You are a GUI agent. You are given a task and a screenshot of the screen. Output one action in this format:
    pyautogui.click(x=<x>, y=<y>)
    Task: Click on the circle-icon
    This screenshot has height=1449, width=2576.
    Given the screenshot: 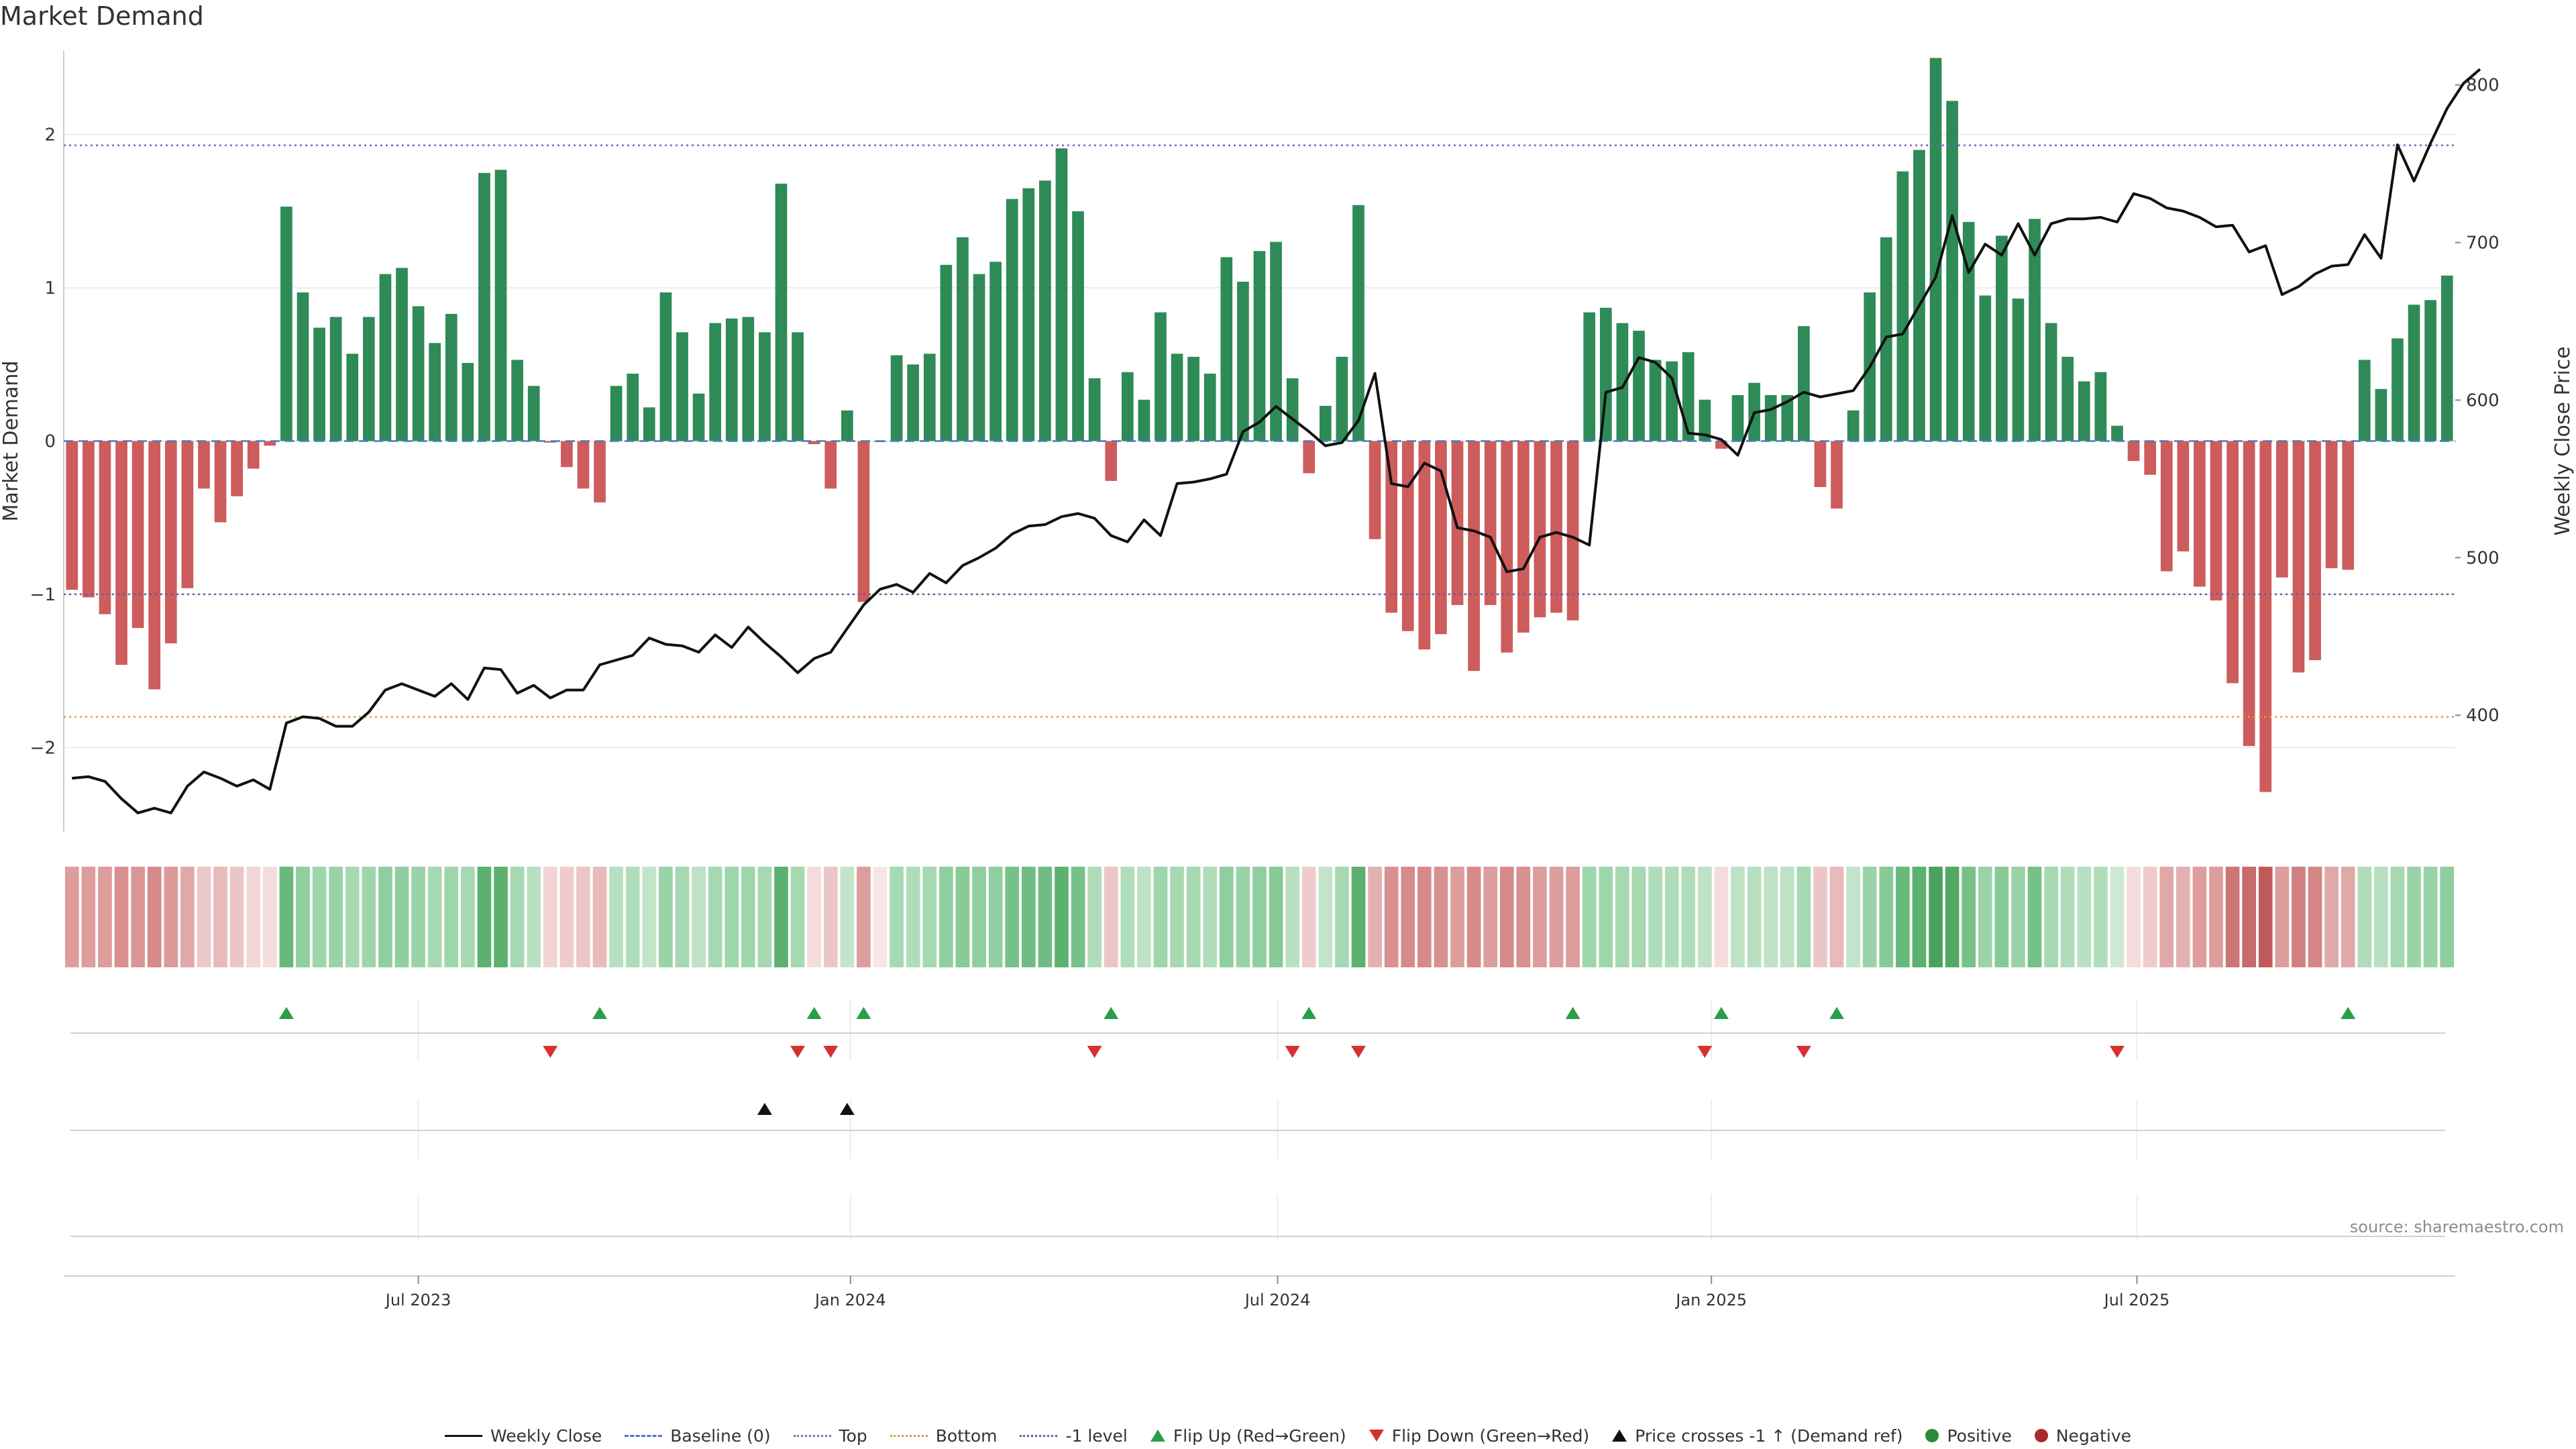 What is the action you would take?
    pyautogui.click(x=2041, y=1435)
    